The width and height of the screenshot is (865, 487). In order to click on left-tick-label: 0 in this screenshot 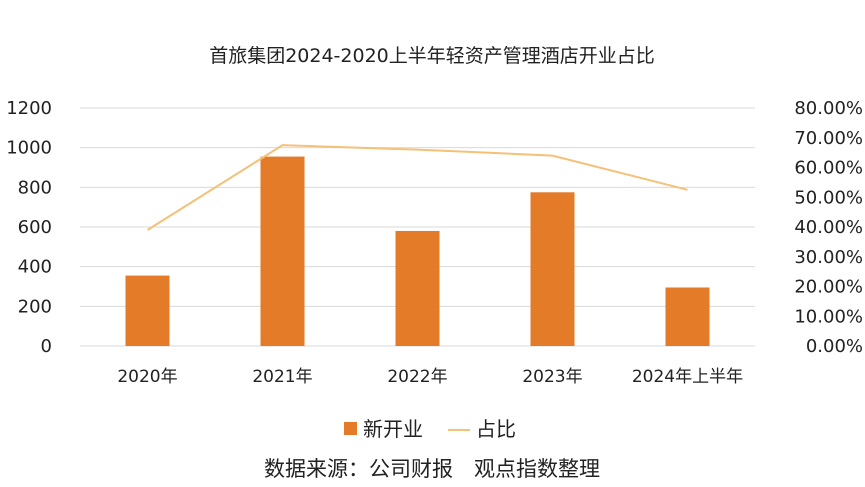, I will do `click(46, 346)`.